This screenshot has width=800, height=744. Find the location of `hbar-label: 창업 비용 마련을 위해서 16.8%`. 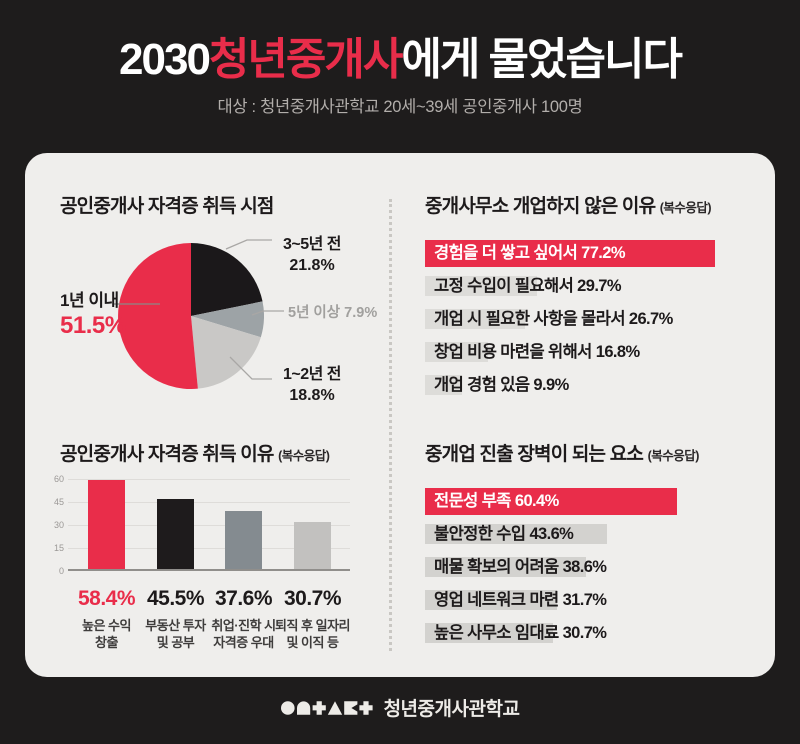

hbar-label: 창업 비용 마련을 위해서 16.8% is located at coordinates (537, 352).